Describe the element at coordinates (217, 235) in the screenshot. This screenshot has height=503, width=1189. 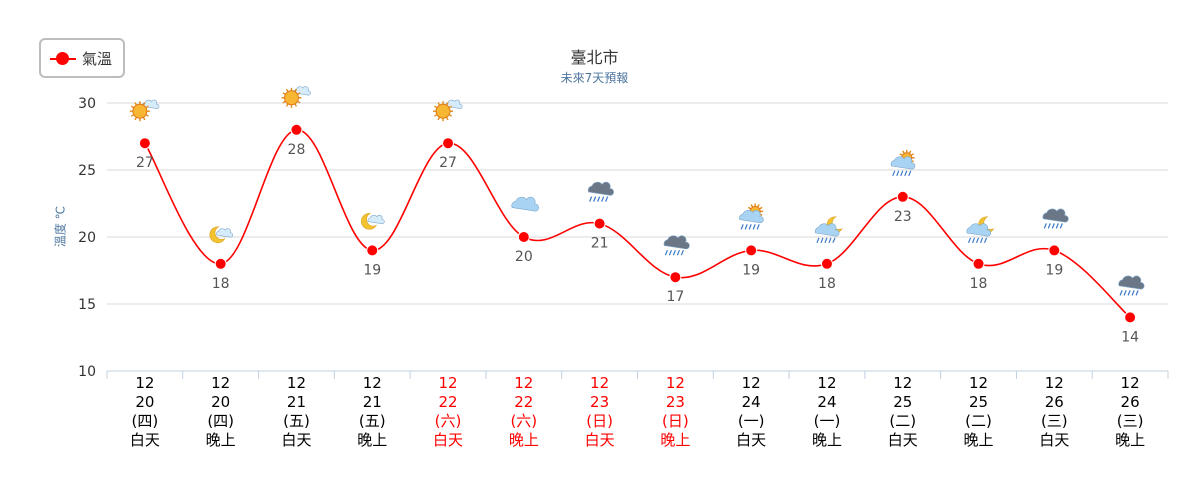
I see `moon-shape` at that location.